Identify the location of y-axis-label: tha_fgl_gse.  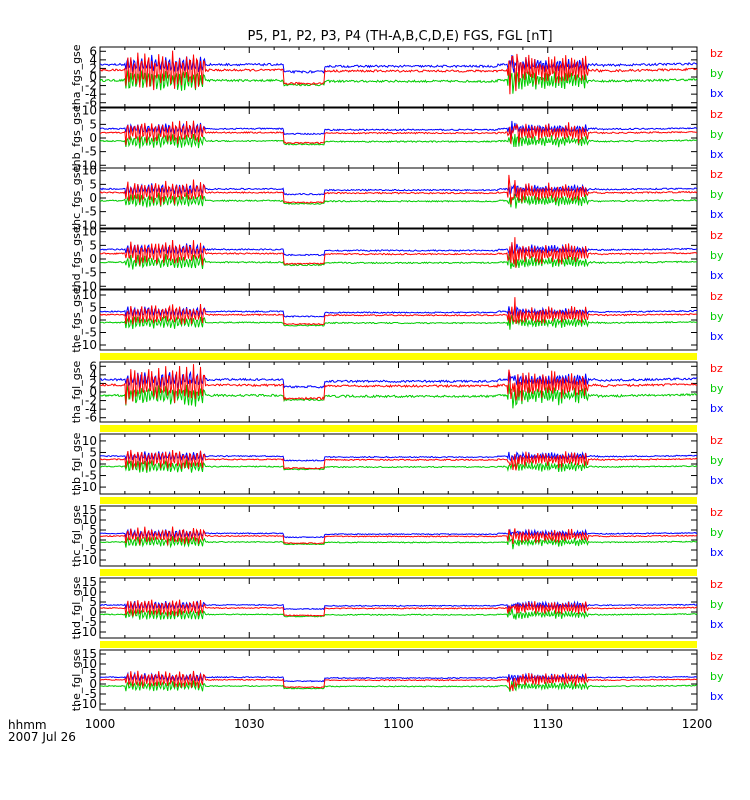
(76, 392).